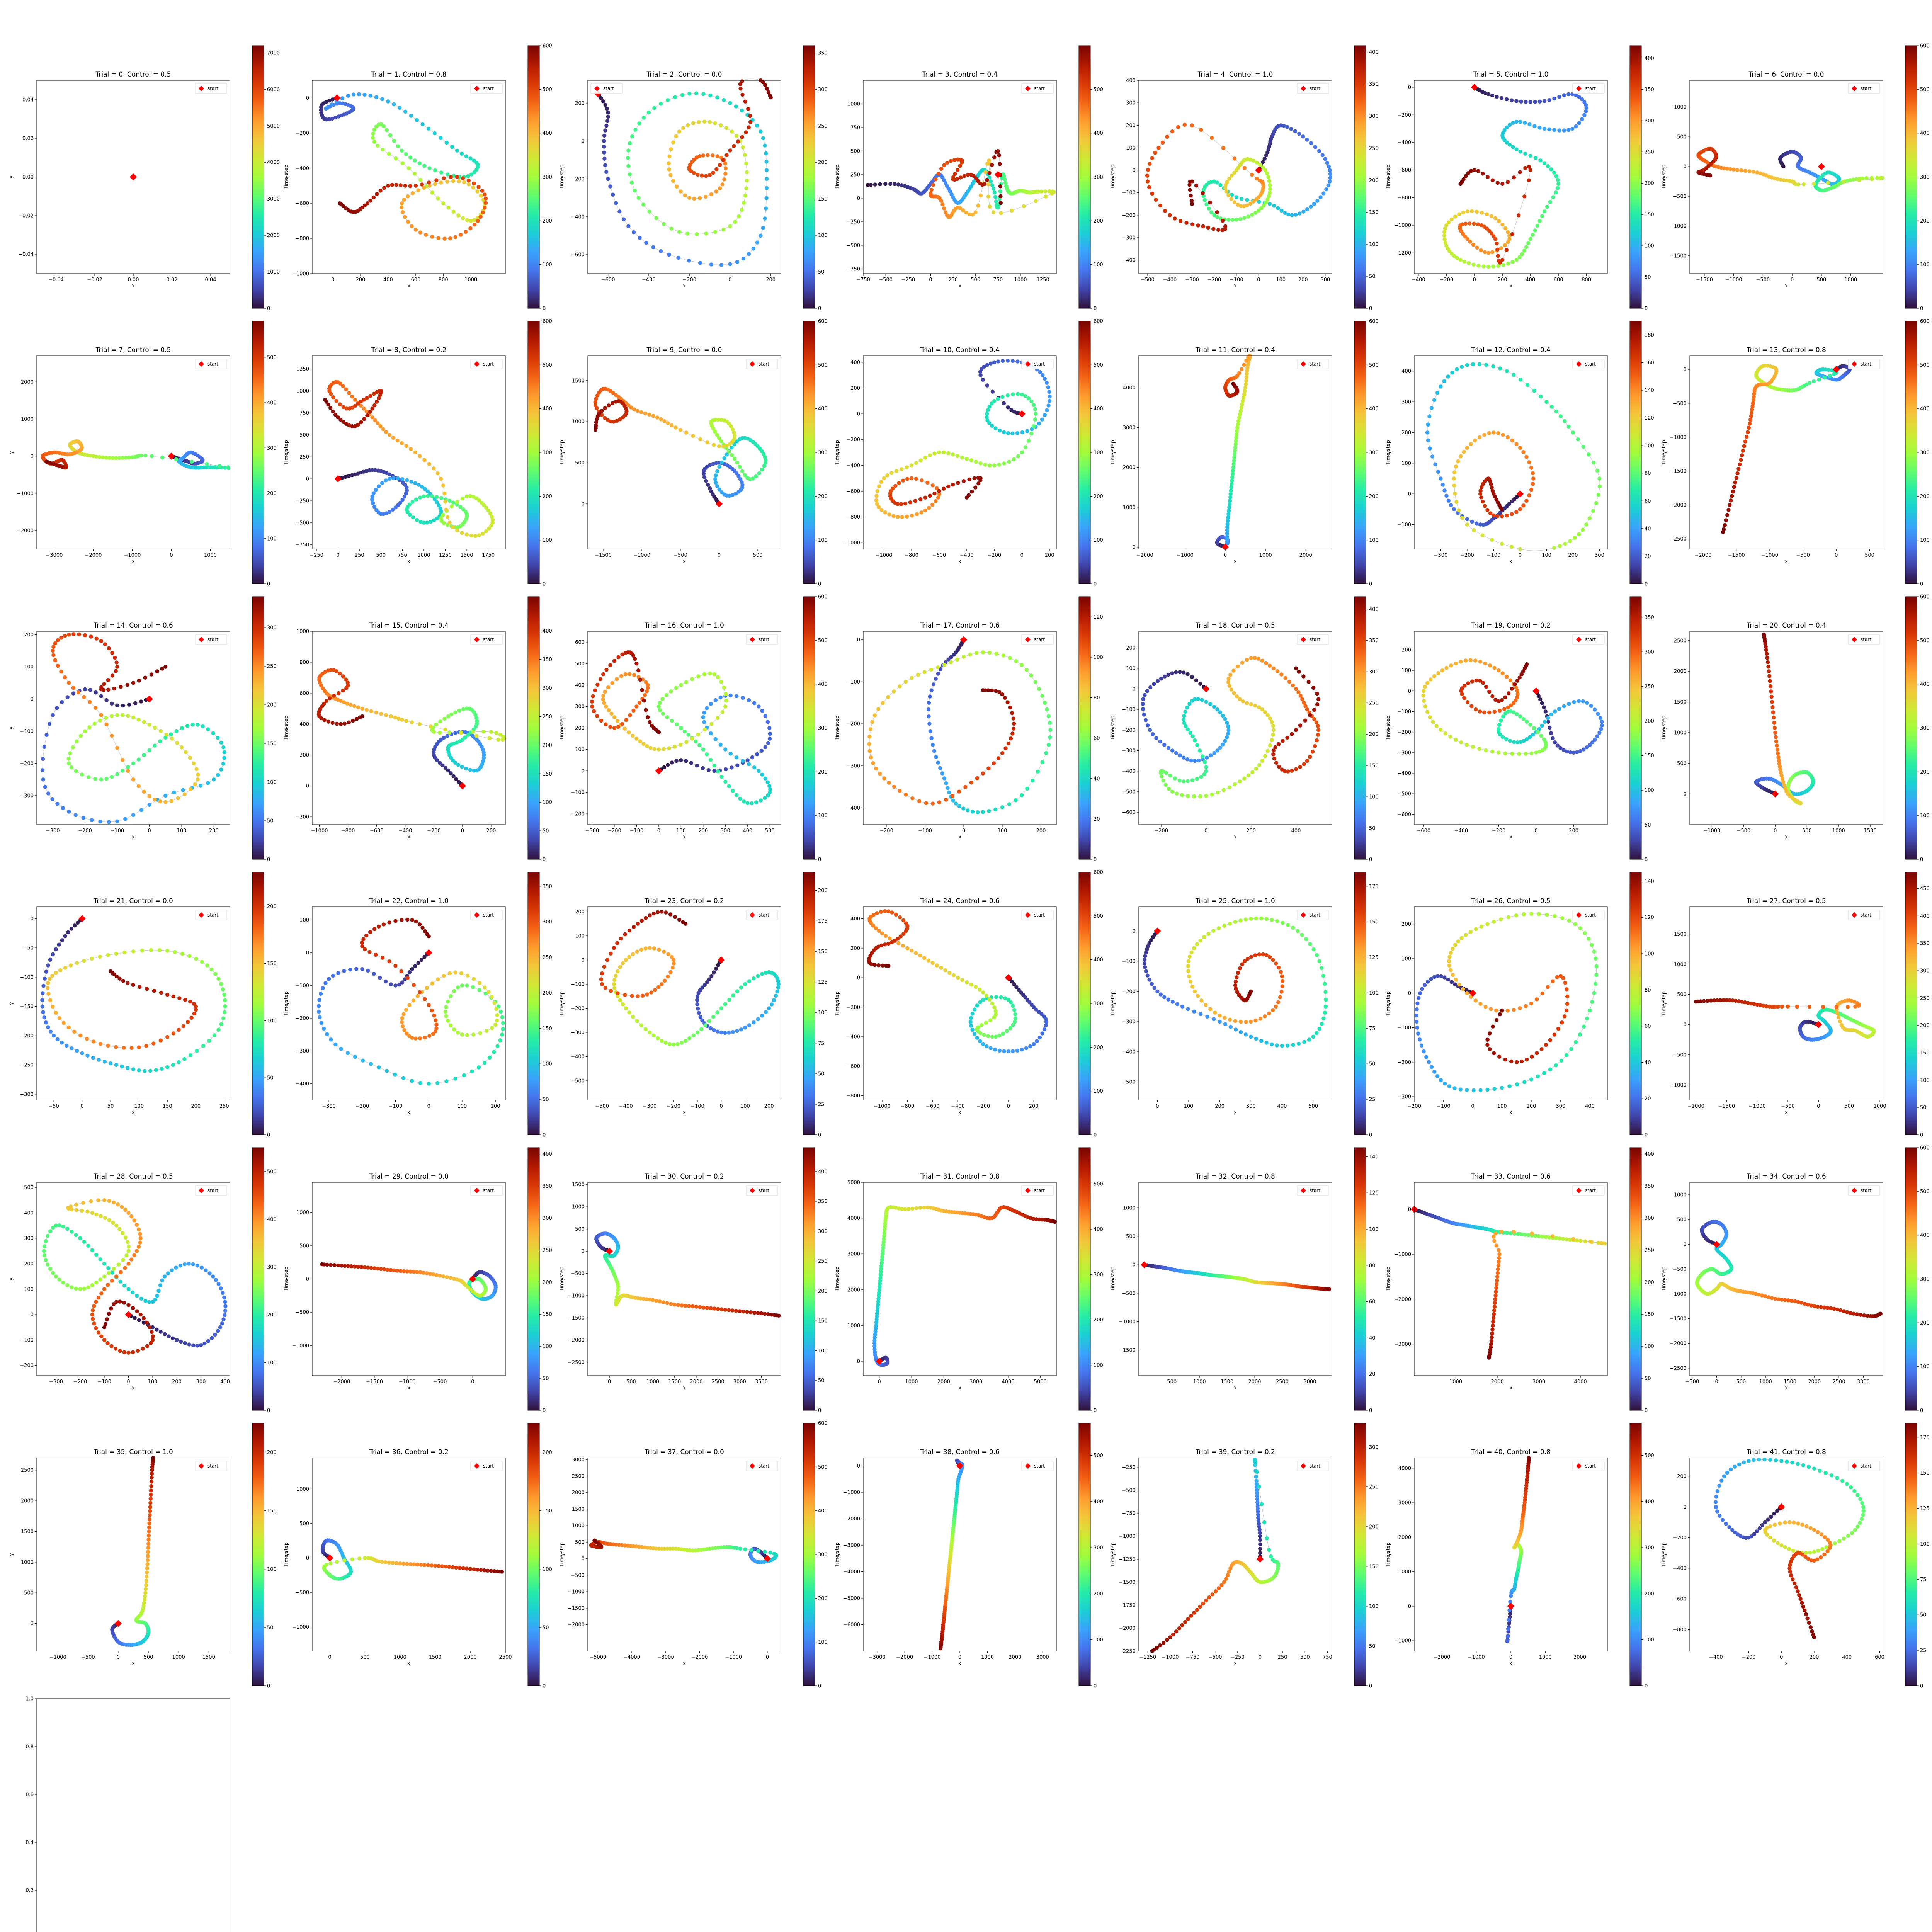  Describe the element at coordinates (133, 350) in the screenshot. I see `subplot-title: Trial = 7, Control = 0.5` at that location.